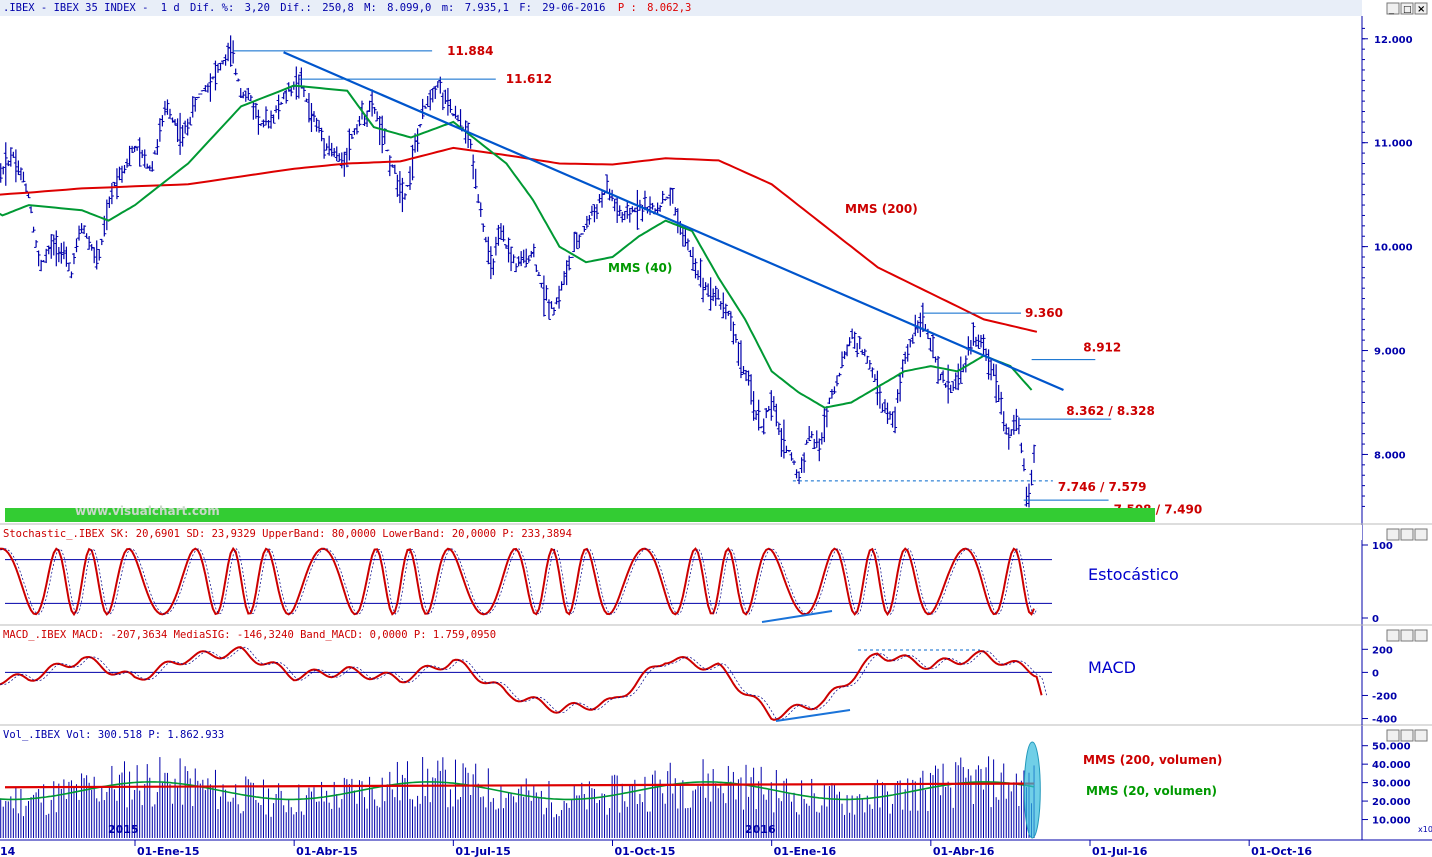 The width and height of the screenshot is (1432, 857). Describe the element at coordinates (573, 8) in the screenshot. I see `header-date: 29-06-2016` at that location.